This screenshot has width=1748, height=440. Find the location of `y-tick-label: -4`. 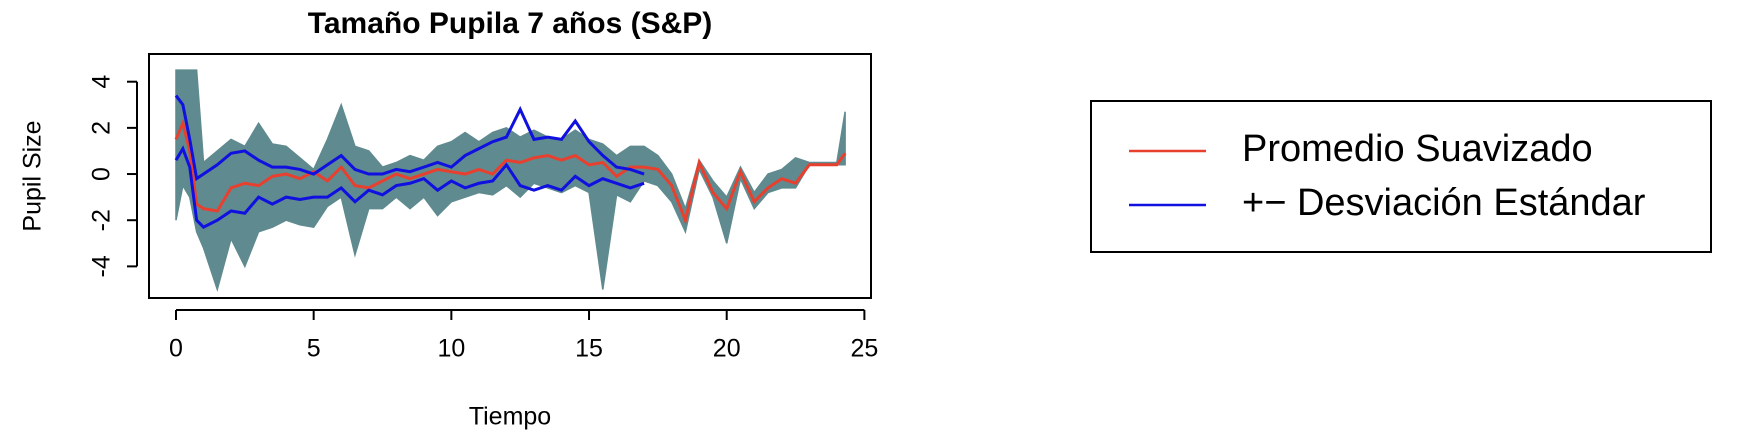

y-tick-label: -4 is located at coordinates (102, 266).